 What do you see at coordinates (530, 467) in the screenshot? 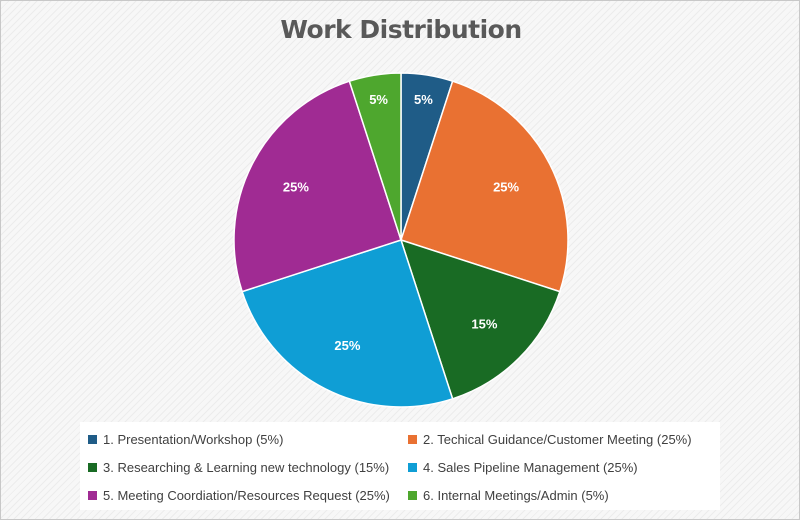
I see `legend-label: 4. Sales Pipeline Management (25%)` at bounding box center [530, 467].